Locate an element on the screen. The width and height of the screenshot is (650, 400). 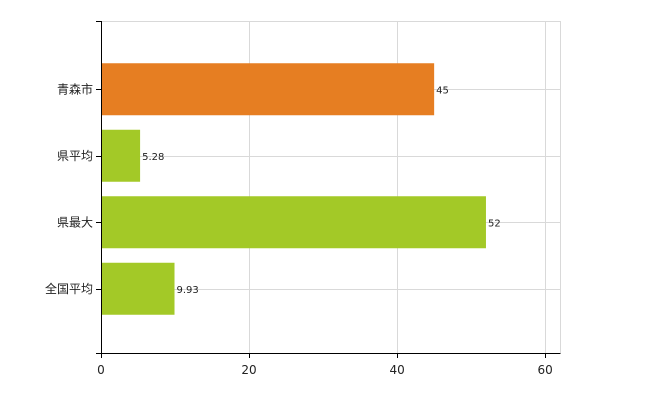
y-tick-label: 県最大 is located at coordinates (75, 222).